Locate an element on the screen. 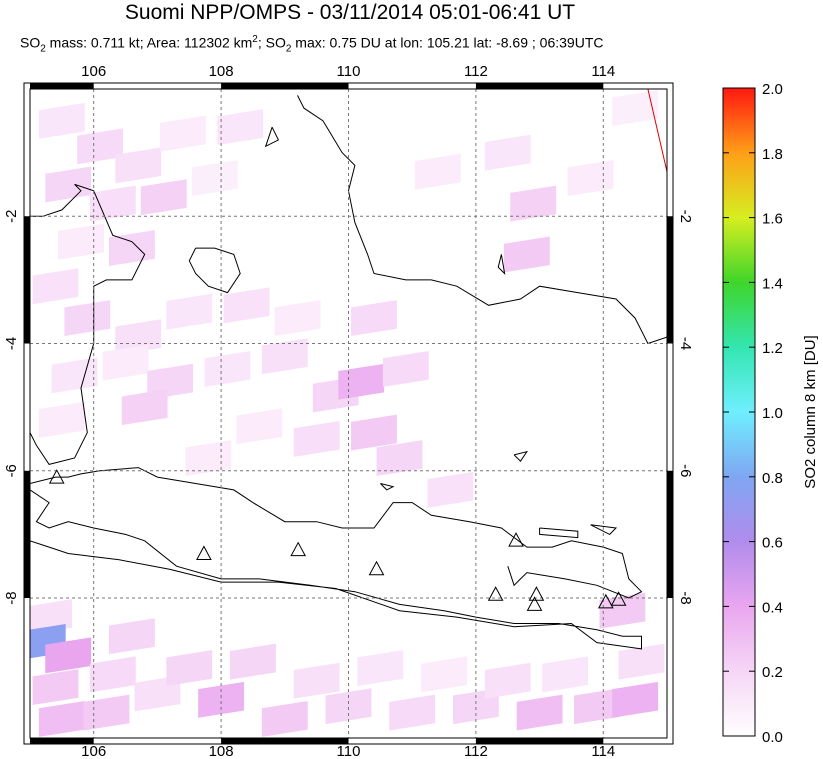  colorbar-tick-label: 2.0 is located at coordinates (772, 89).